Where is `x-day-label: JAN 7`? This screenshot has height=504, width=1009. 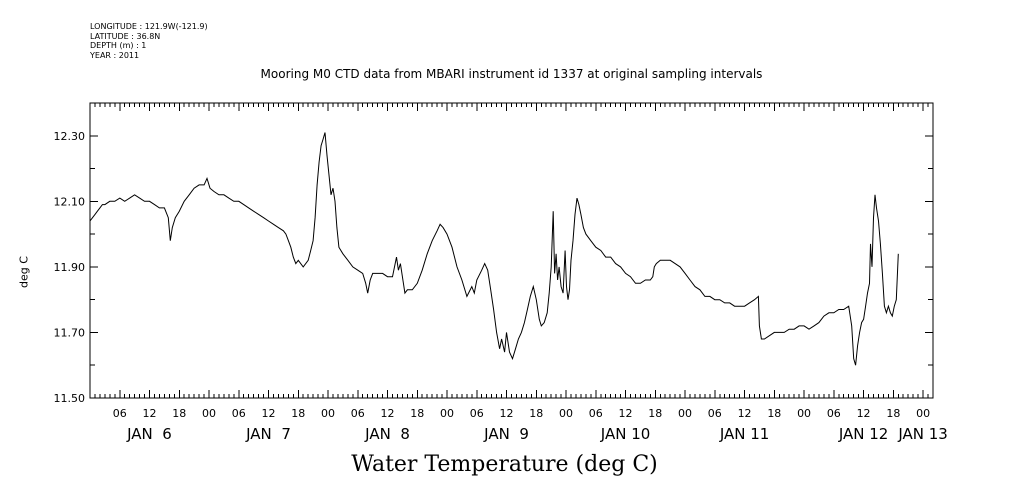
x-day-label: JAN 7 is located at coordinates (268, 434).